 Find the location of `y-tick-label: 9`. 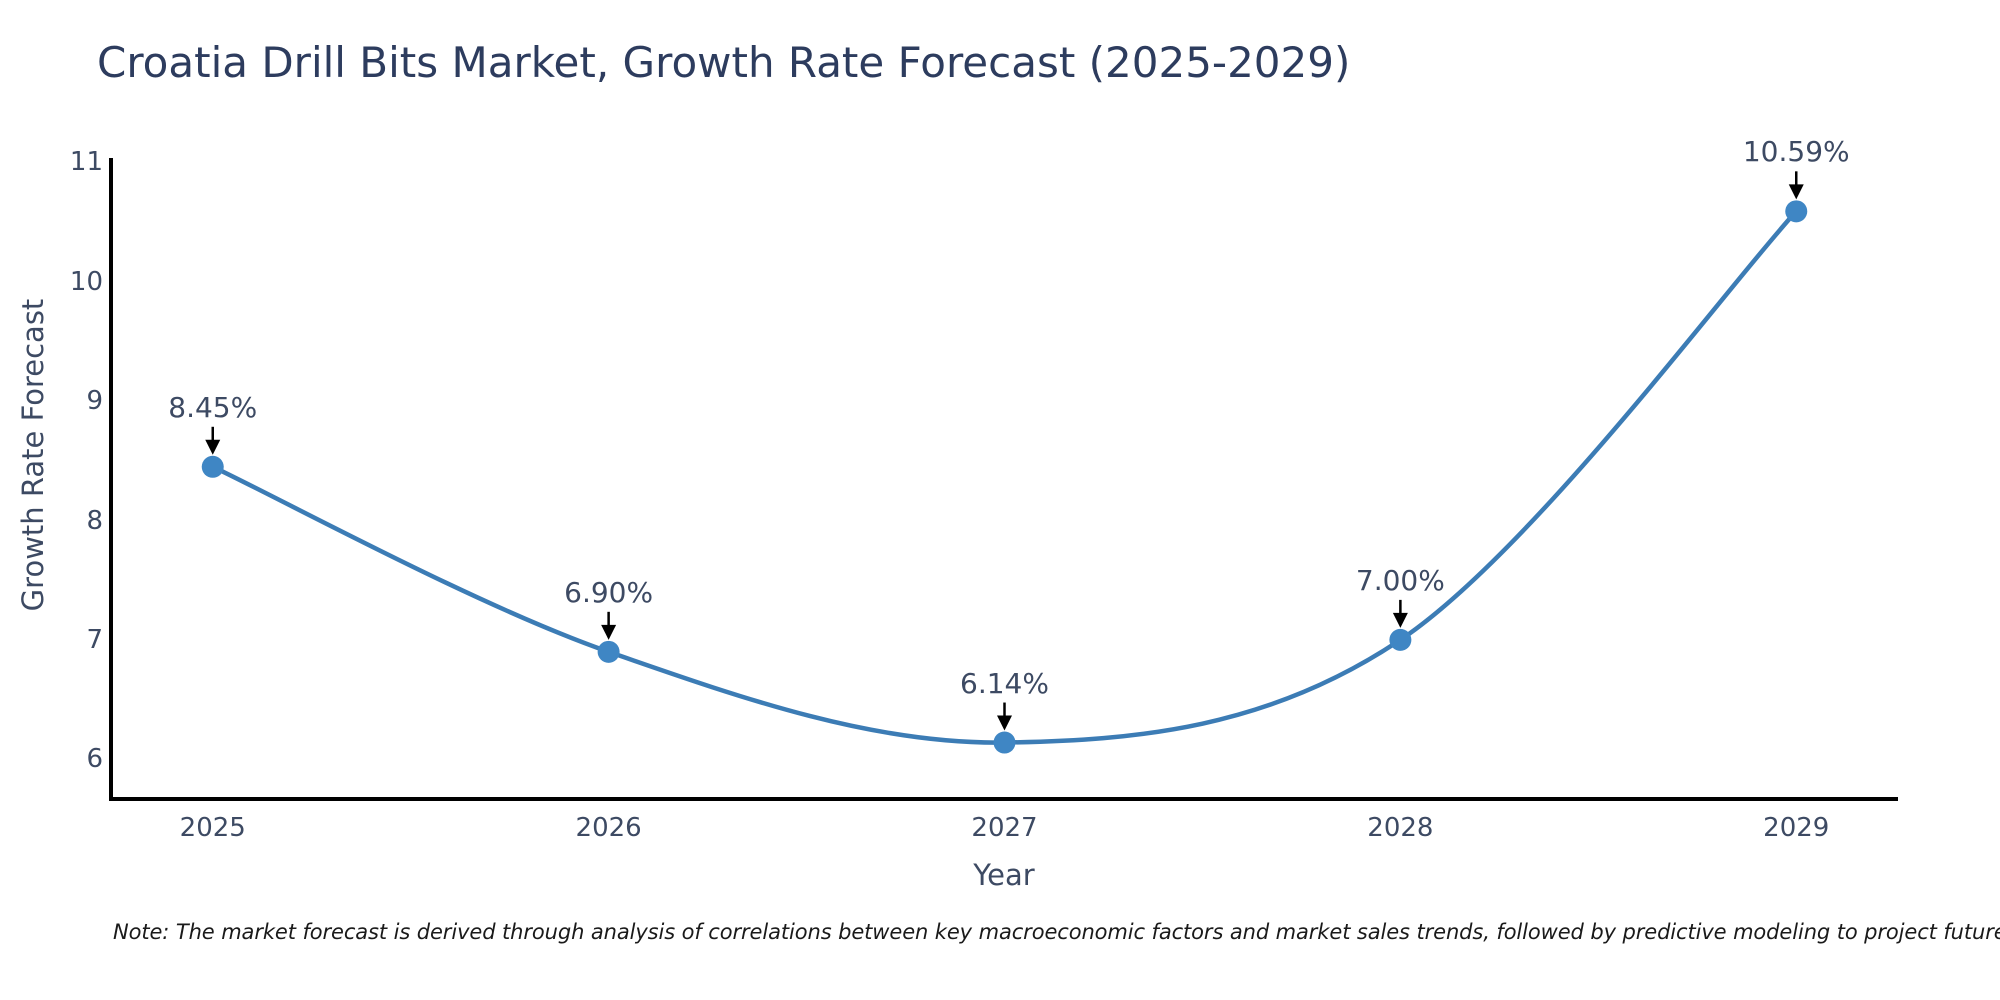

y-tick-label: 9 is located at coordinates (94, 401).